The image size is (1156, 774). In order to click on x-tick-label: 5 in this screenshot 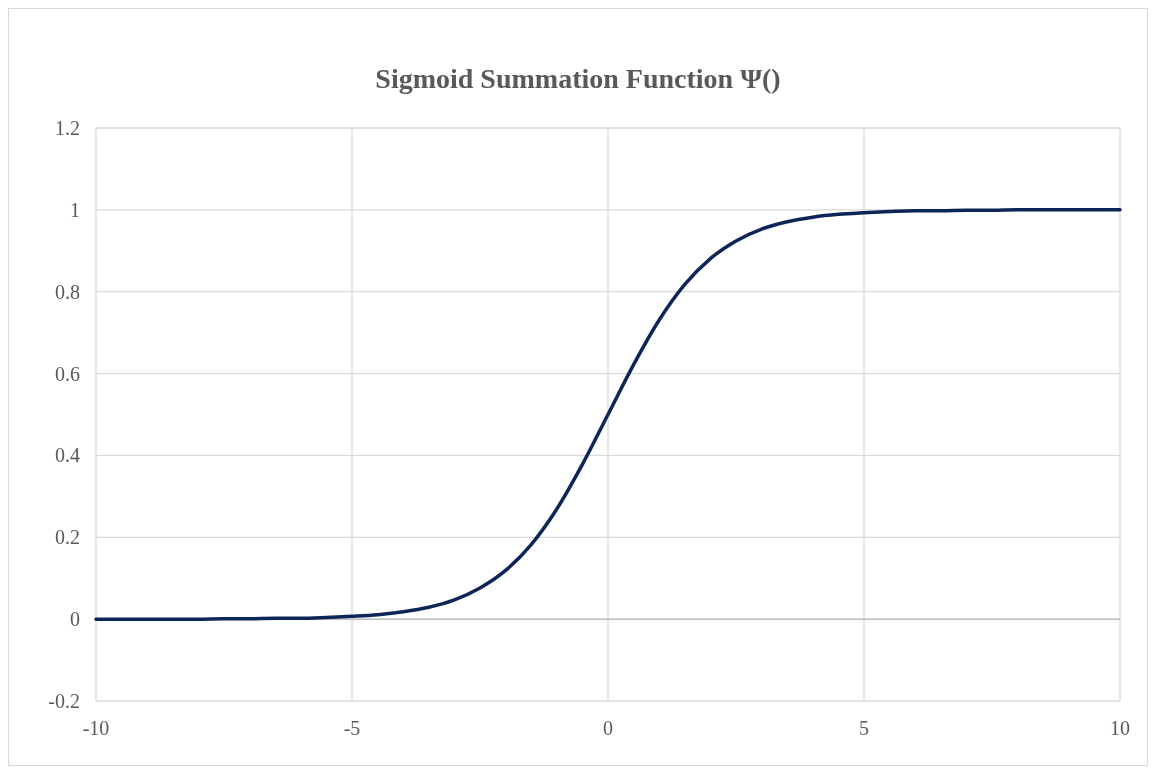, I will do `click(864, 728)`.